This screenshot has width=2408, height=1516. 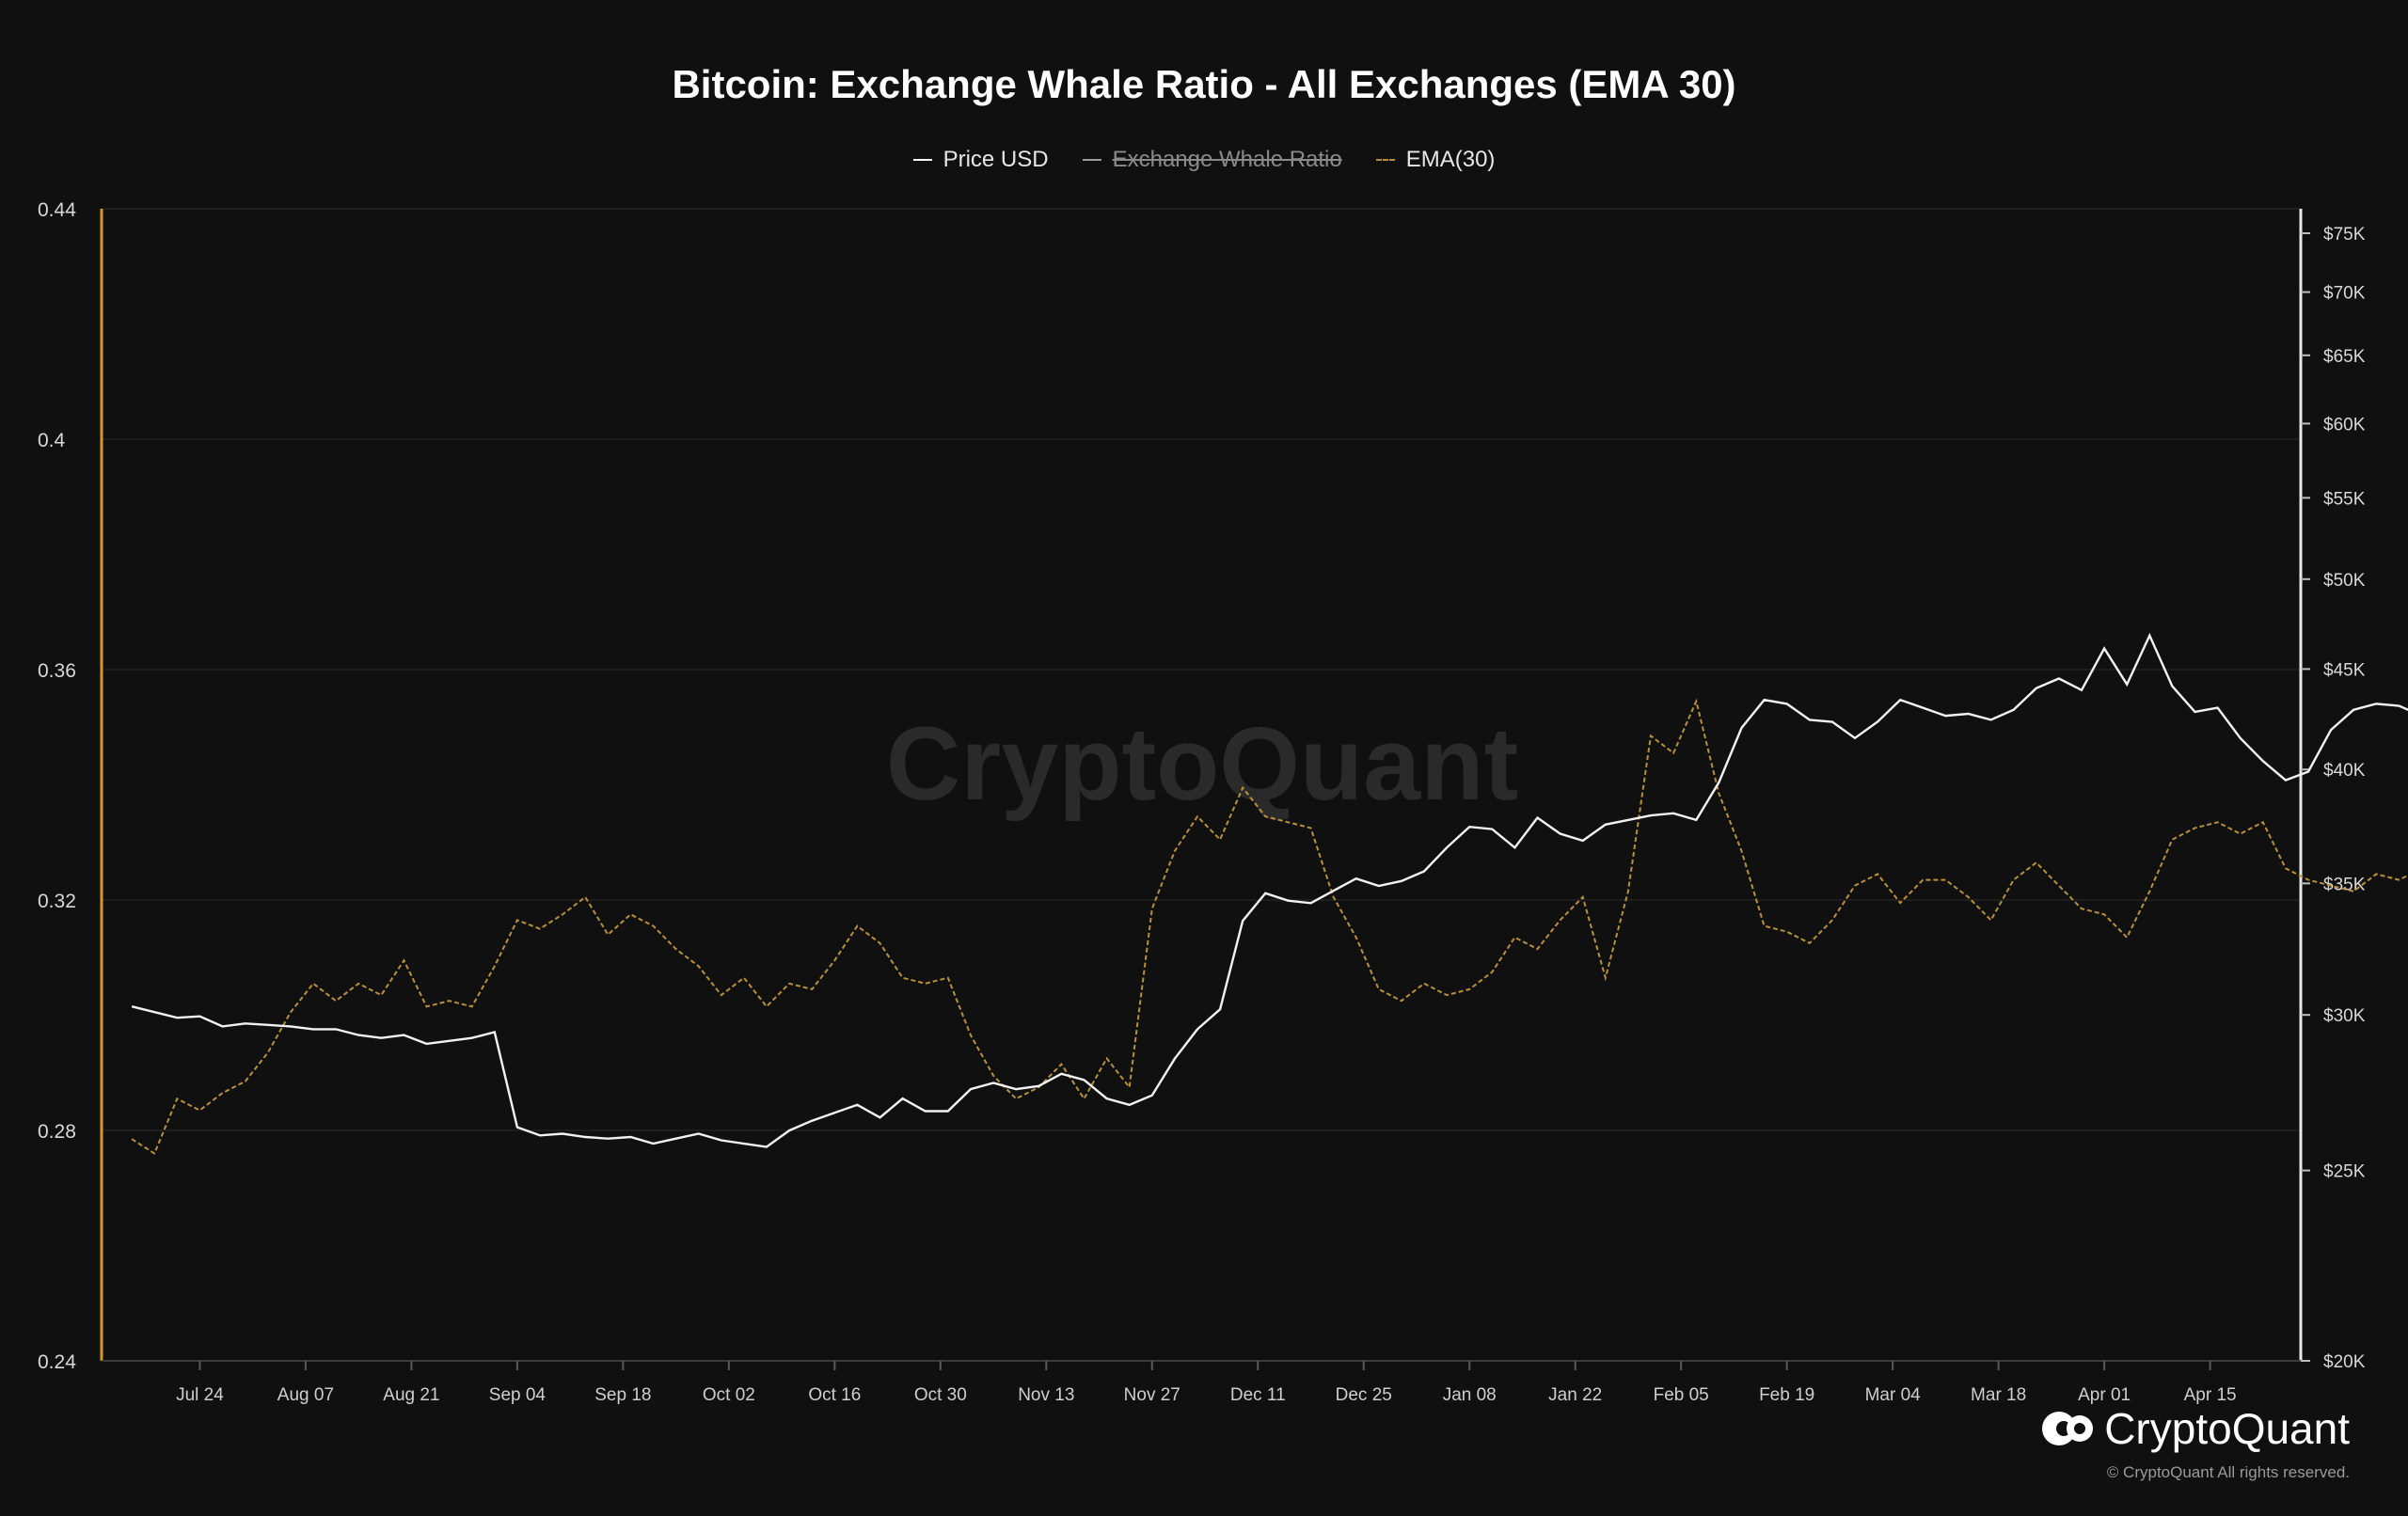 What do you see at coordinates (2227, 1428) in the screenshot?
I see `brand-name: CryptoQuant` at bounding box center [2227, 1428].